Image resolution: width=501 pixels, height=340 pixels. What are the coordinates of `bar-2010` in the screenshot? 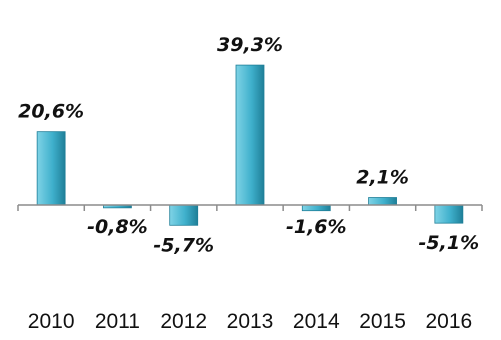 It's located at (51, 168).